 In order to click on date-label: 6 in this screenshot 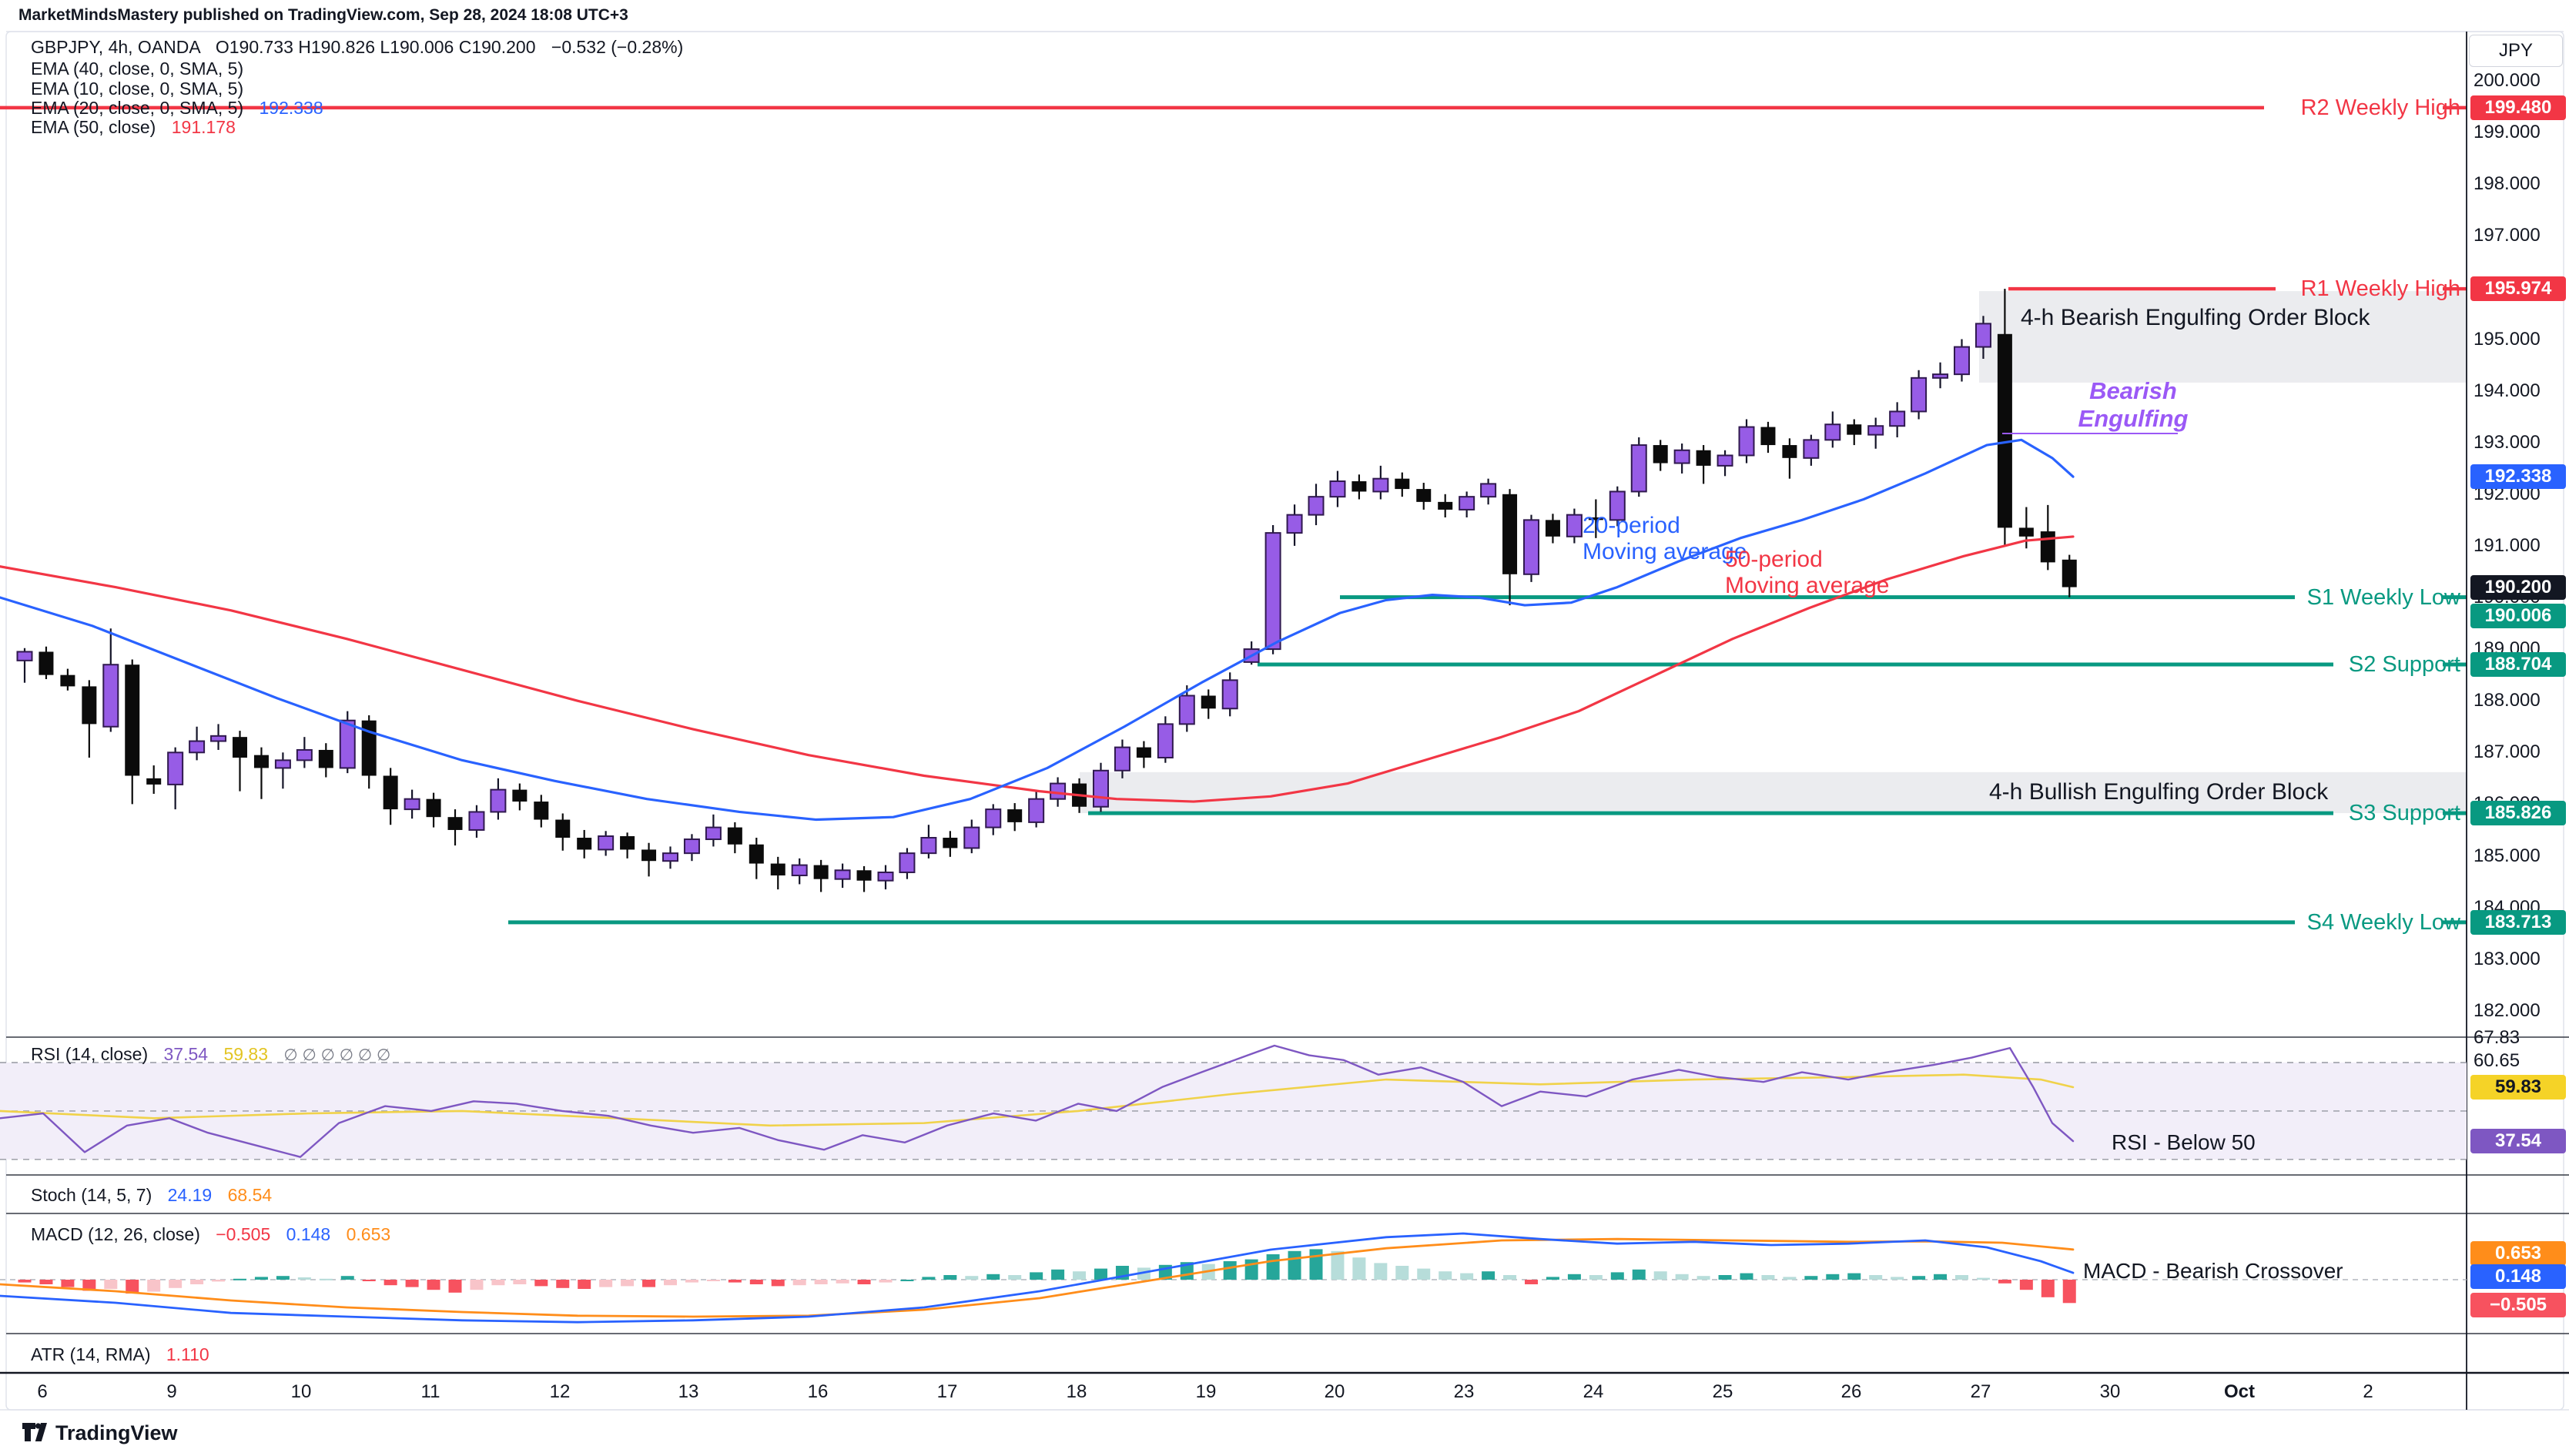, I will do `click(42, 1391)`.